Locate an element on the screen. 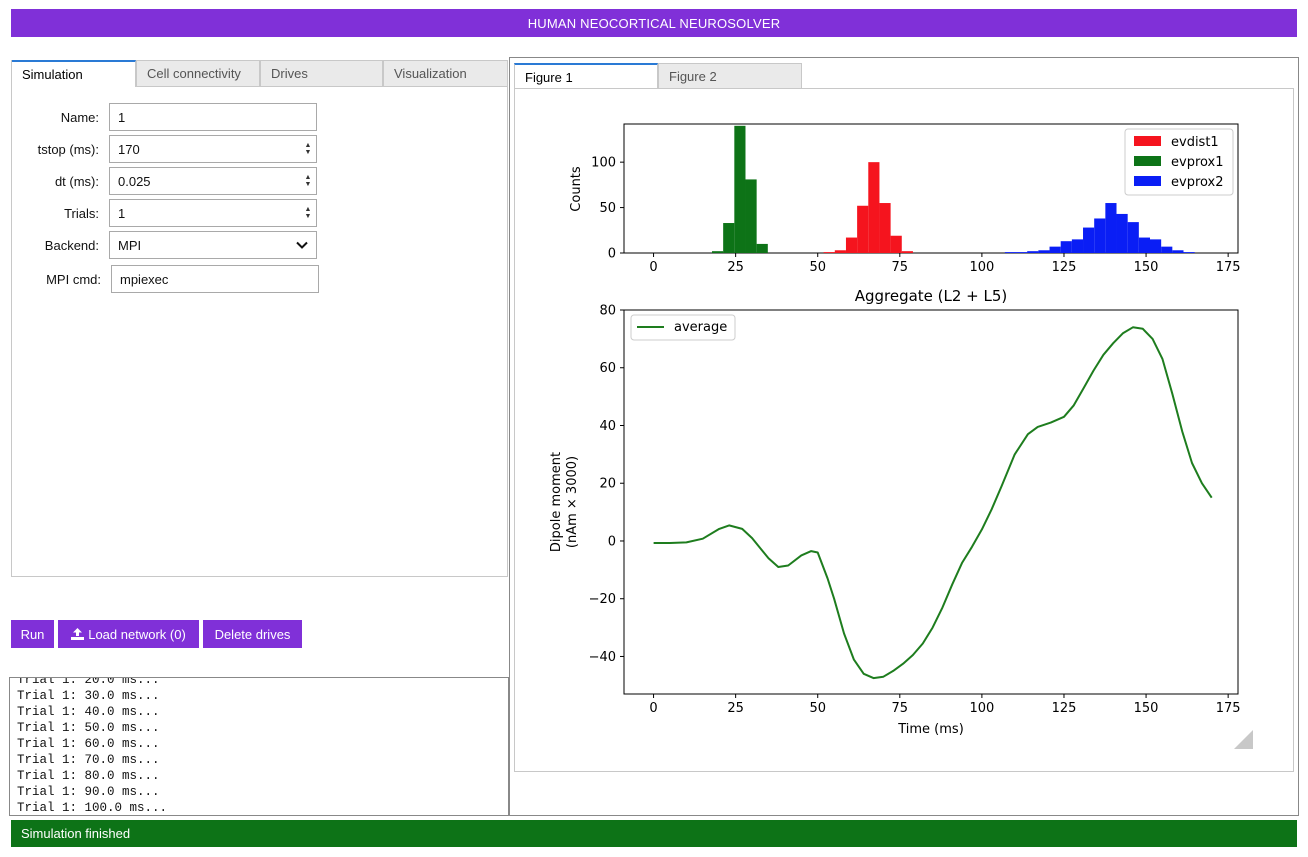 The width and height of the screenshot is (1308, 857). tab-figure-2: Figure 2 is located at coordinates (730, 76).